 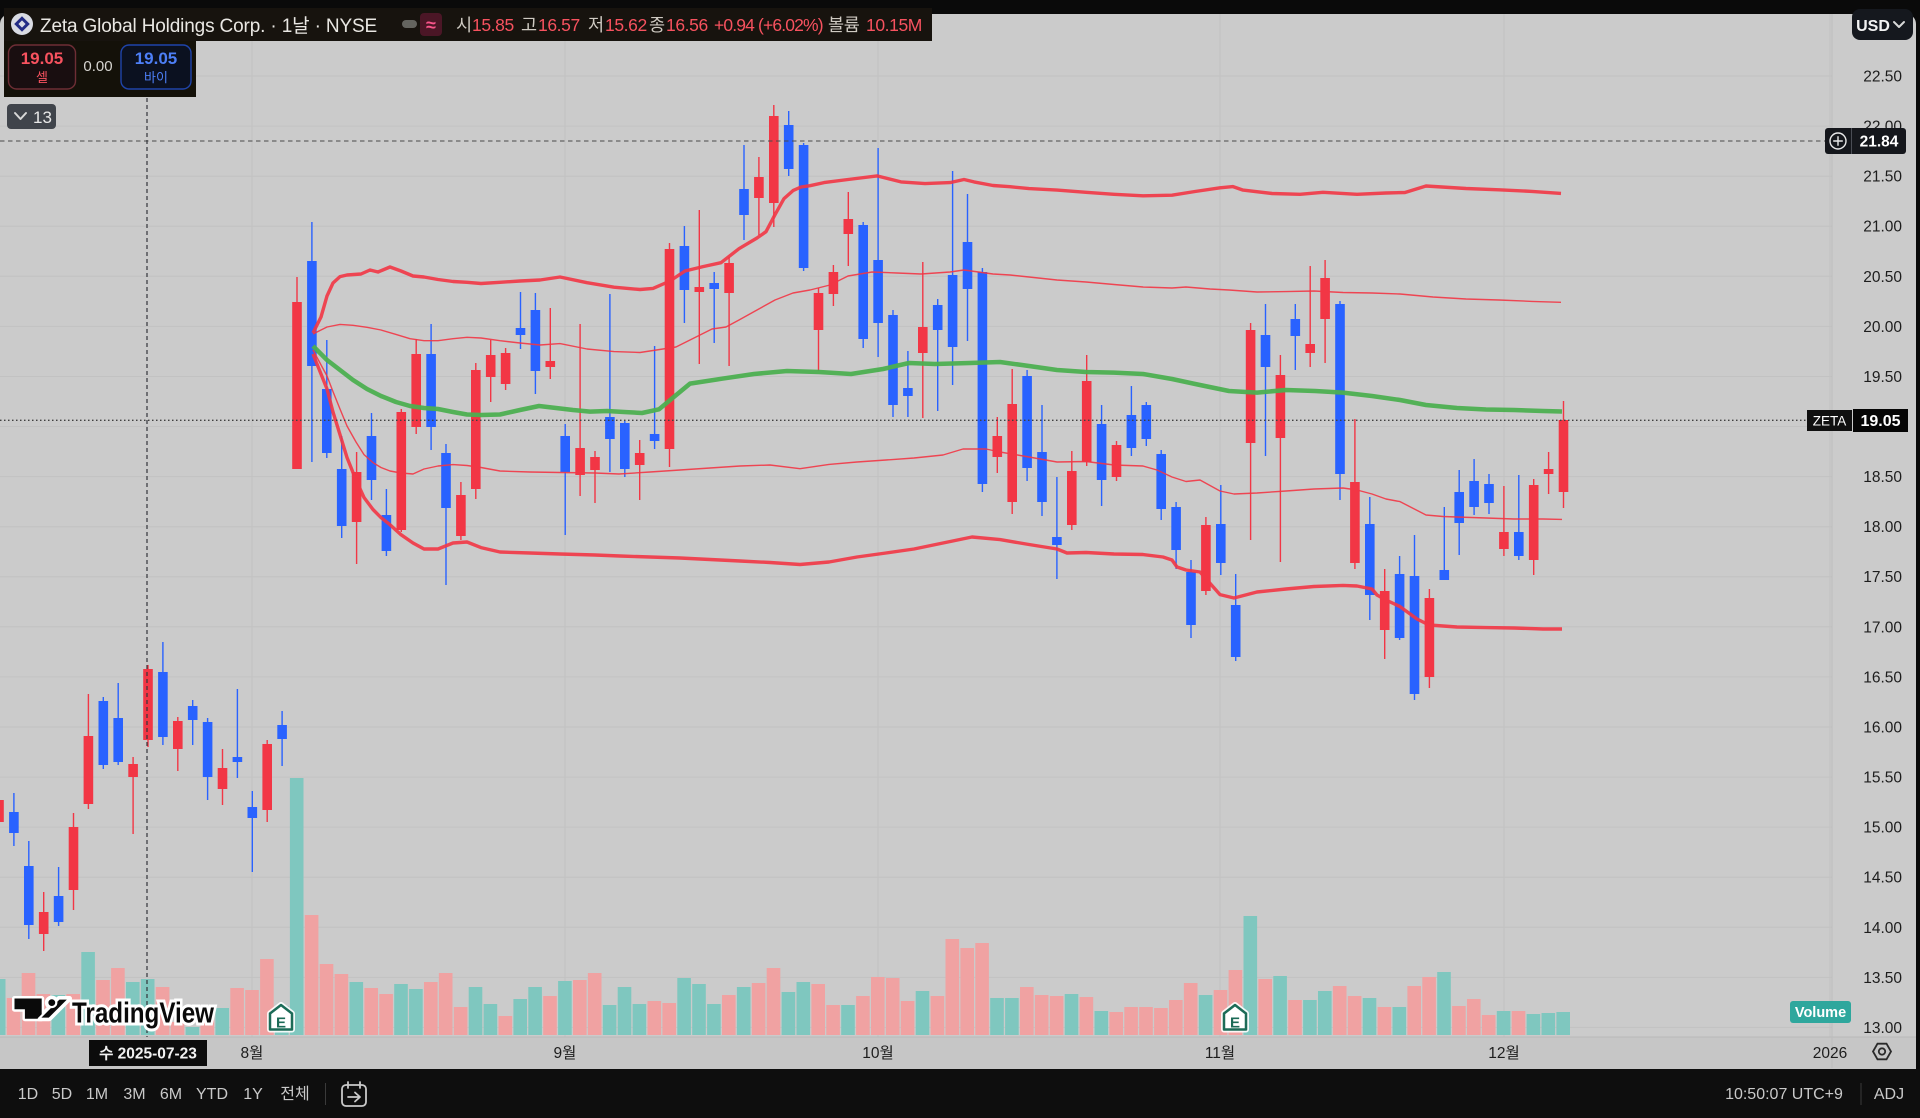 I want to click on svg-text: 21.00, so click(x=1882, y=227).